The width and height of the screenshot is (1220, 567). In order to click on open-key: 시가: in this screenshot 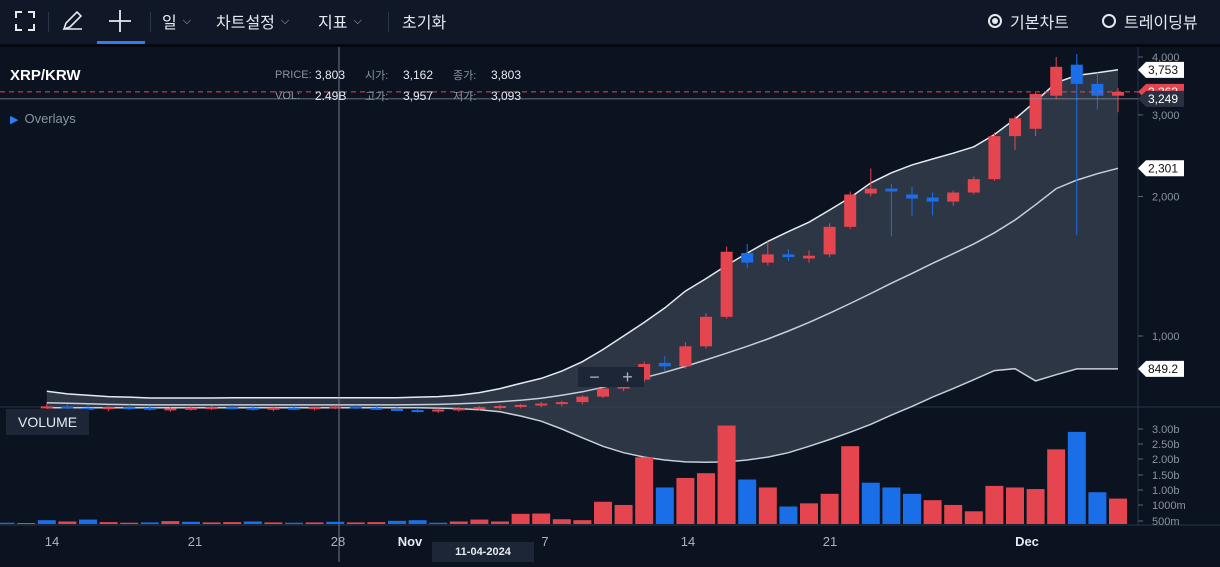, I will do `click(377, 75)`.